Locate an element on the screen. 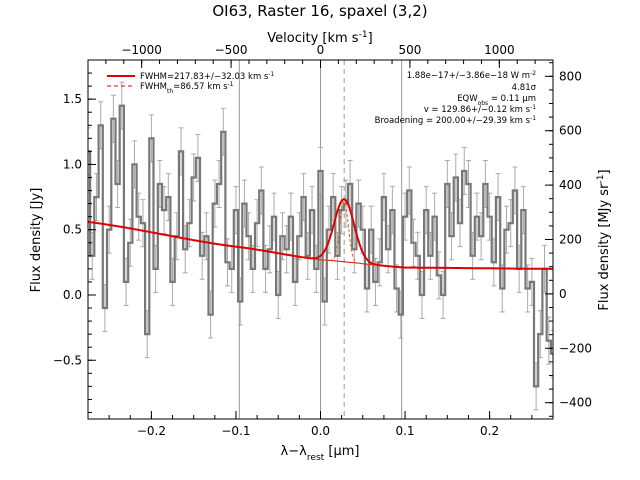 Image resolution: width=640 pixels, height=480 pixels. y-tick-label: −0.5 is located at coordinates (67, 360).